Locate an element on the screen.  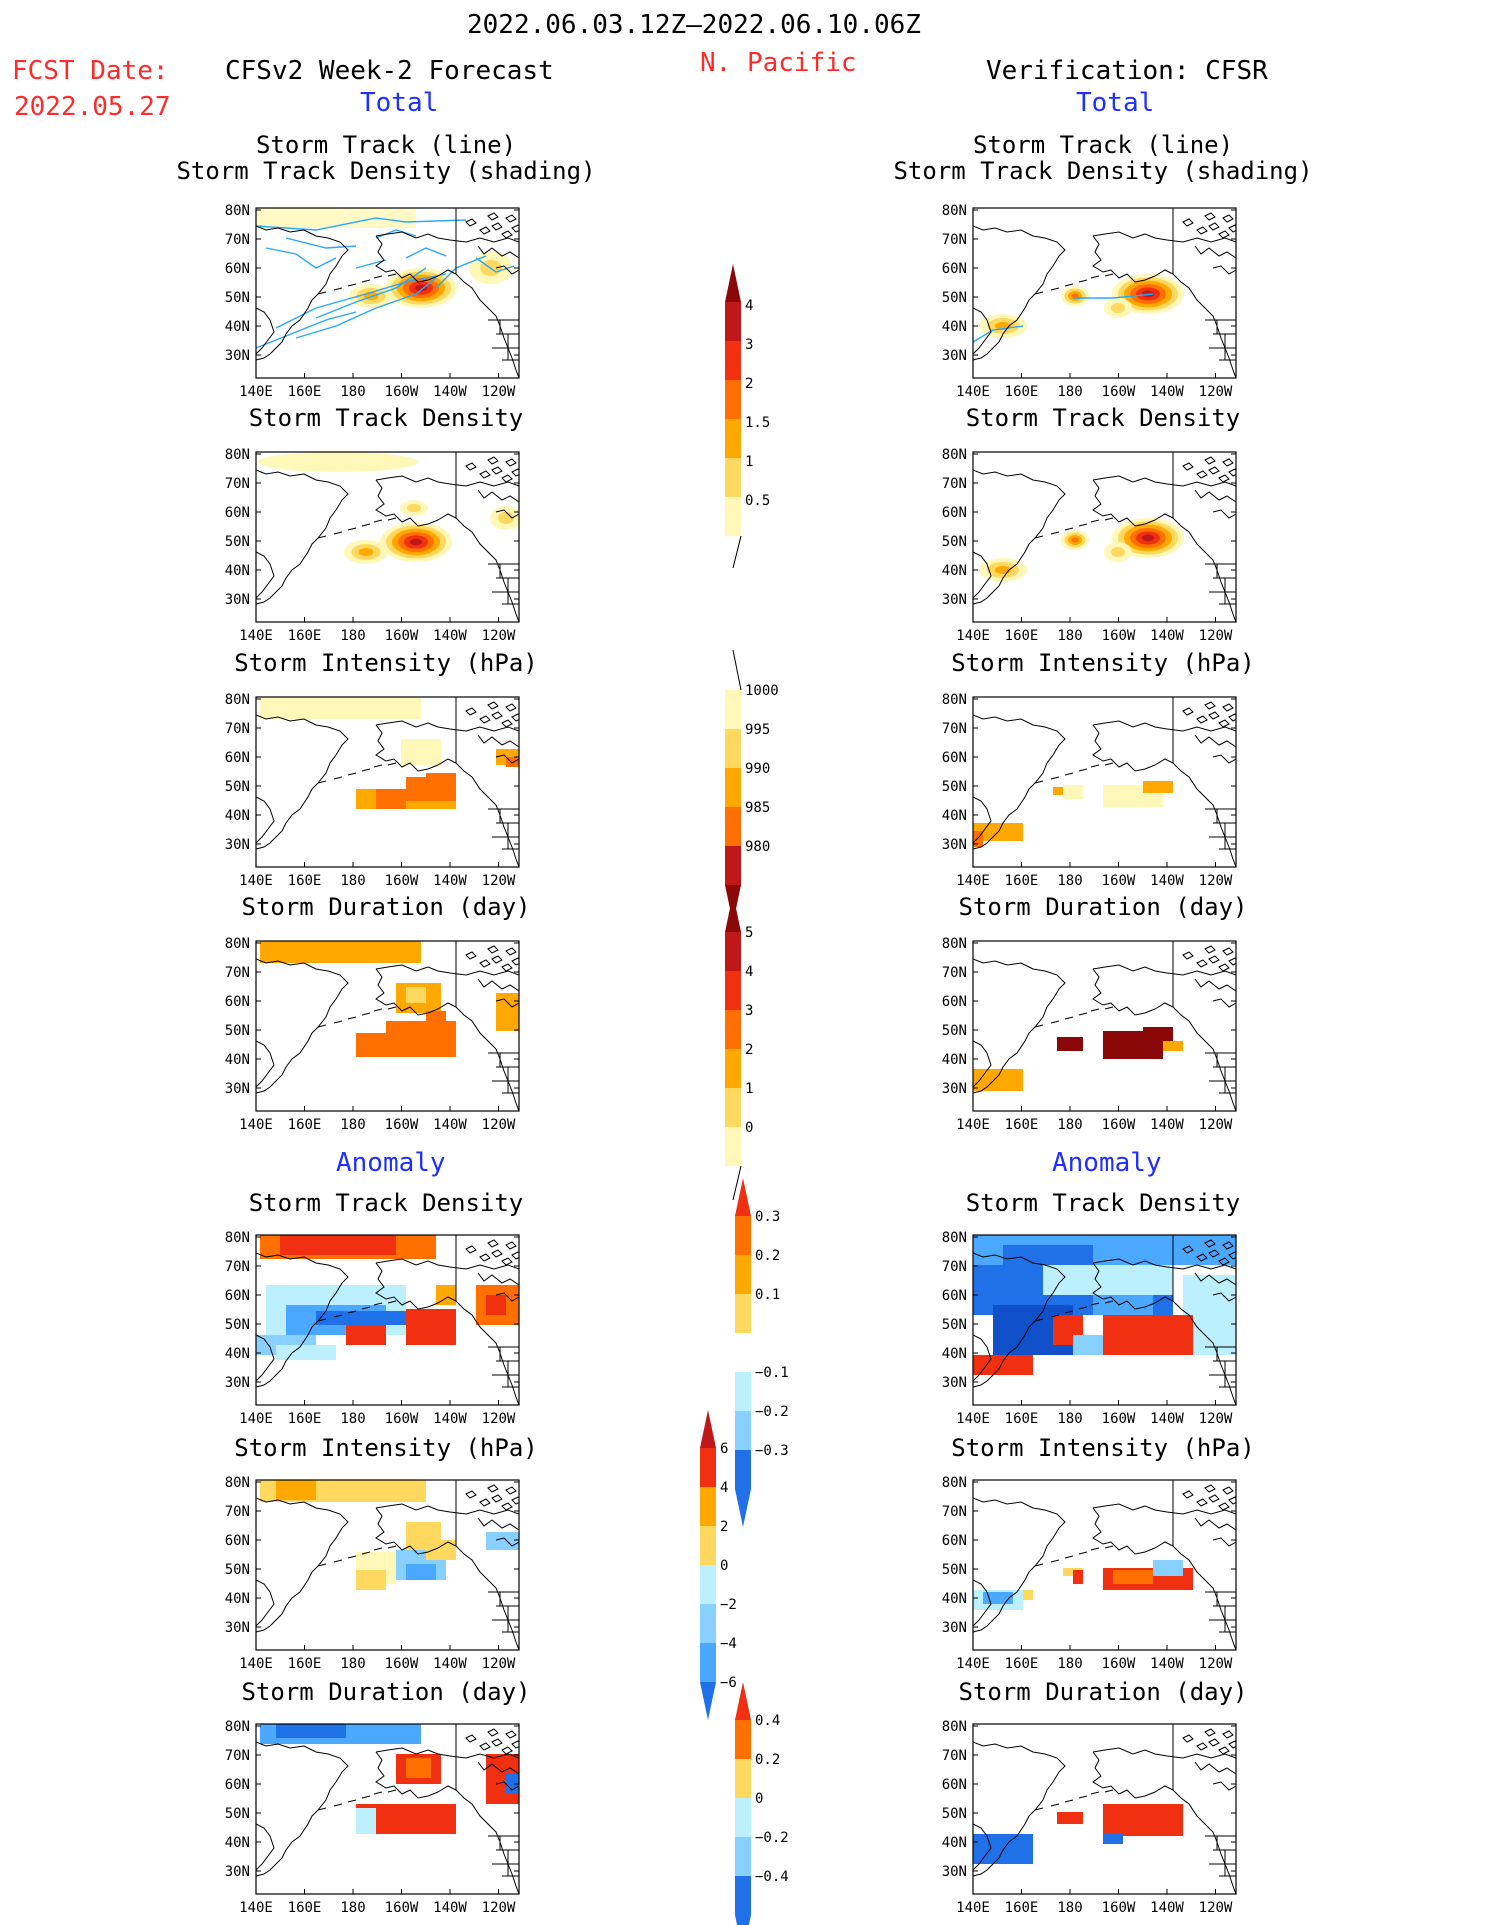
colorbar-label: 2 is located at coordinates (749, 384).